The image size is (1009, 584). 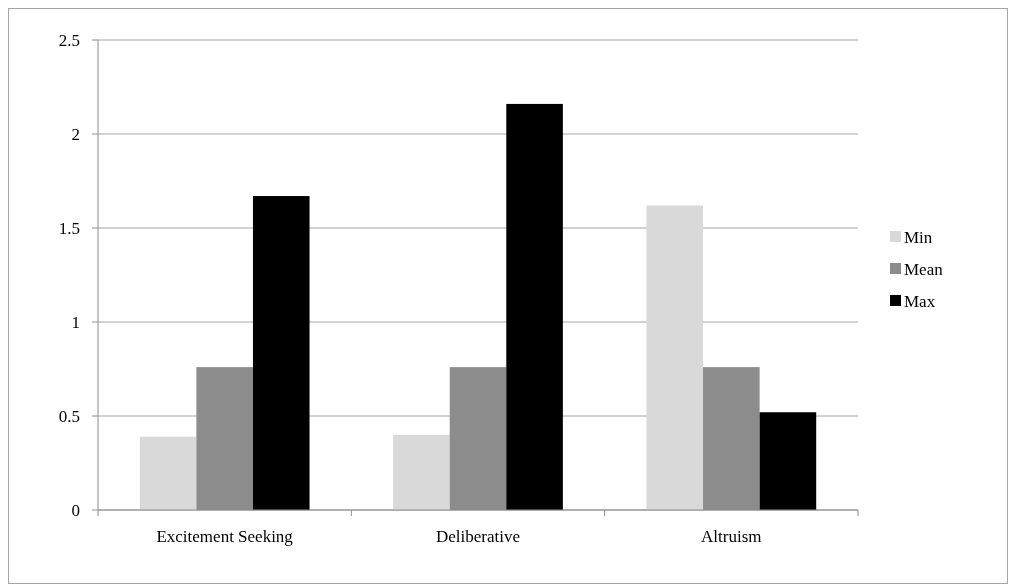 What do you see at coordinates (731, 536) in the screenshot?
I see `x-tick-label: Altruism` at bounding box center [731, 536].